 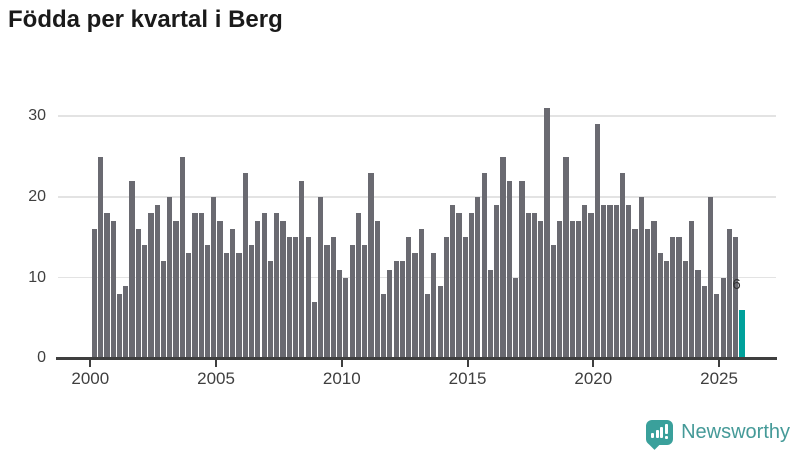 I want to click on newsworthy-logo: Newsworthy, so click(x=718, y=432).